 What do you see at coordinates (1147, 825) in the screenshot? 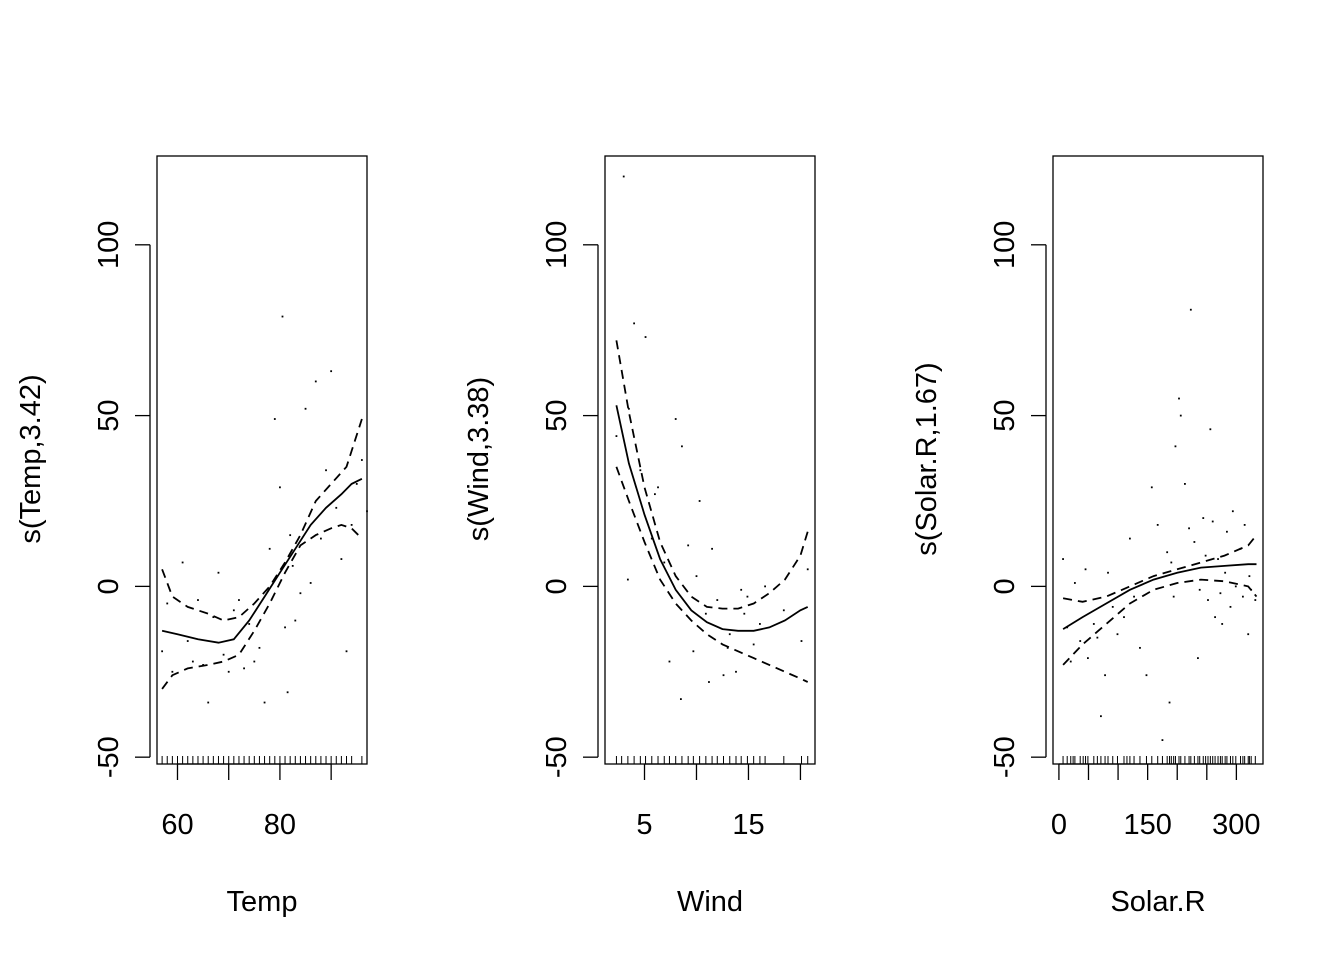
I see `x-tick-label: 150` at bounding box center [1147, 825].